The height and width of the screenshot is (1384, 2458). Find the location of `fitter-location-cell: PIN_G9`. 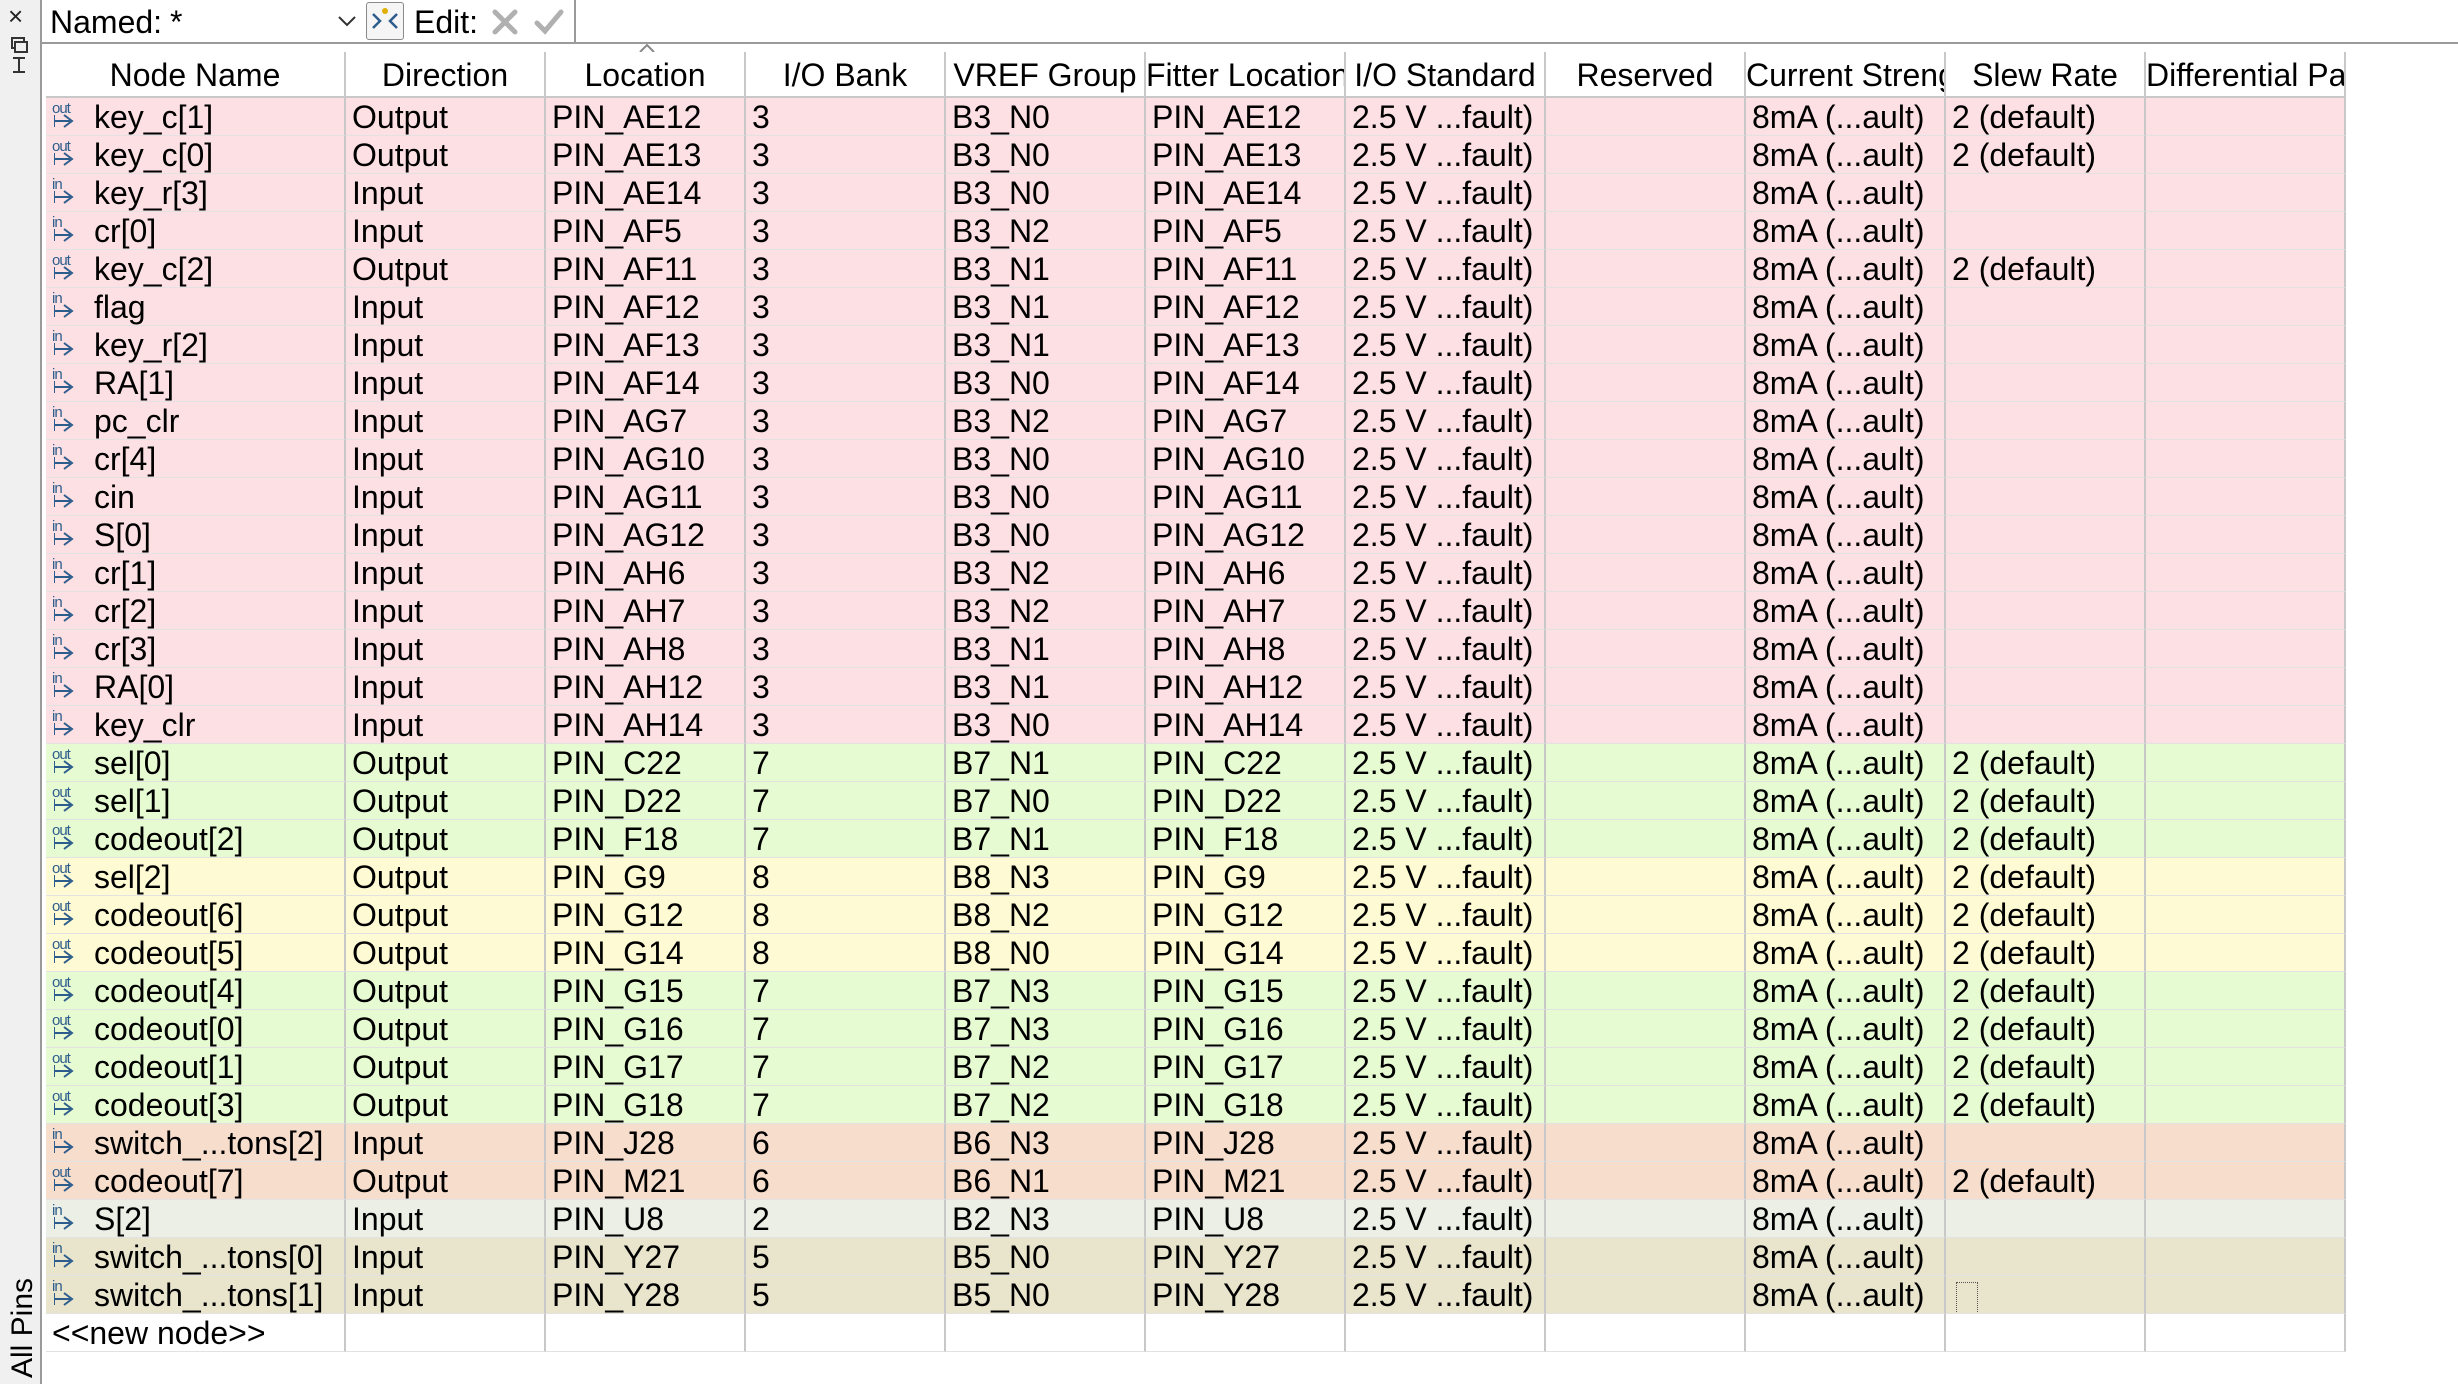

fitter-location-cell: PIN_G9 is located at coordinates (1246, 877).